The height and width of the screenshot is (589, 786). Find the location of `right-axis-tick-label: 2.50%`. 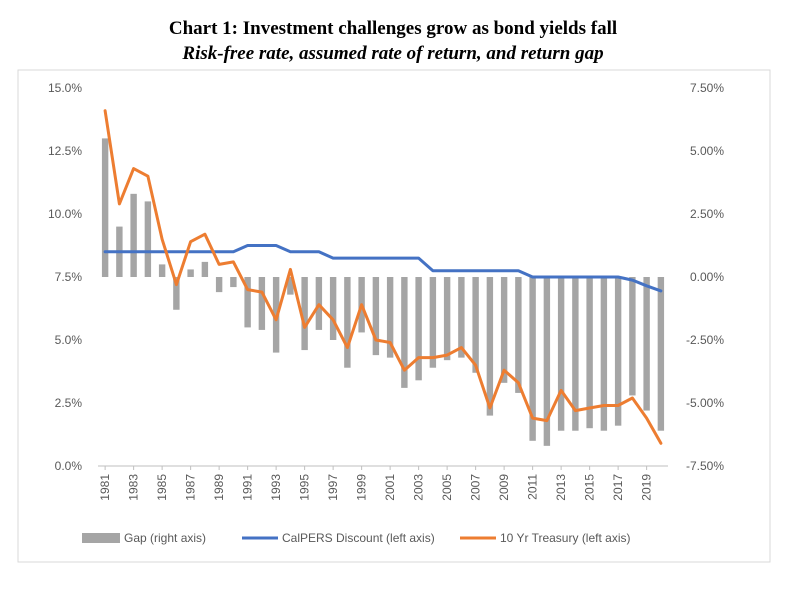

right-axis-tick-label: 2.50% is located at coordinates (707, 214).